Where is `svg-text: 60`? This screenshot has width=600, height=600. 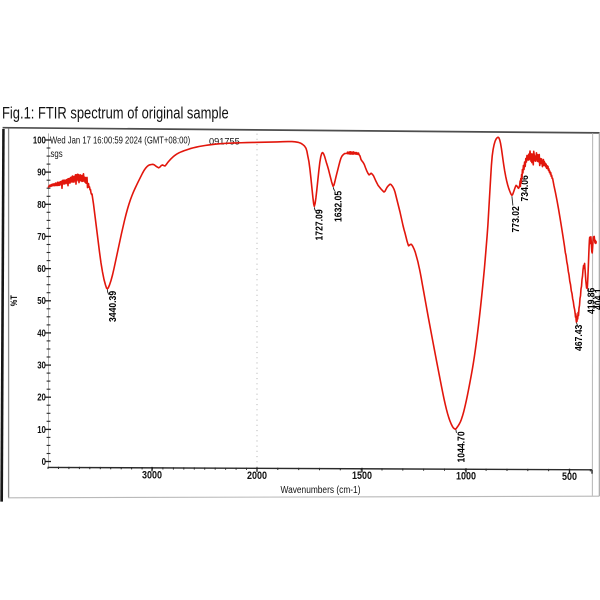
svg-text: 60 is located at coordinates (41, 268).